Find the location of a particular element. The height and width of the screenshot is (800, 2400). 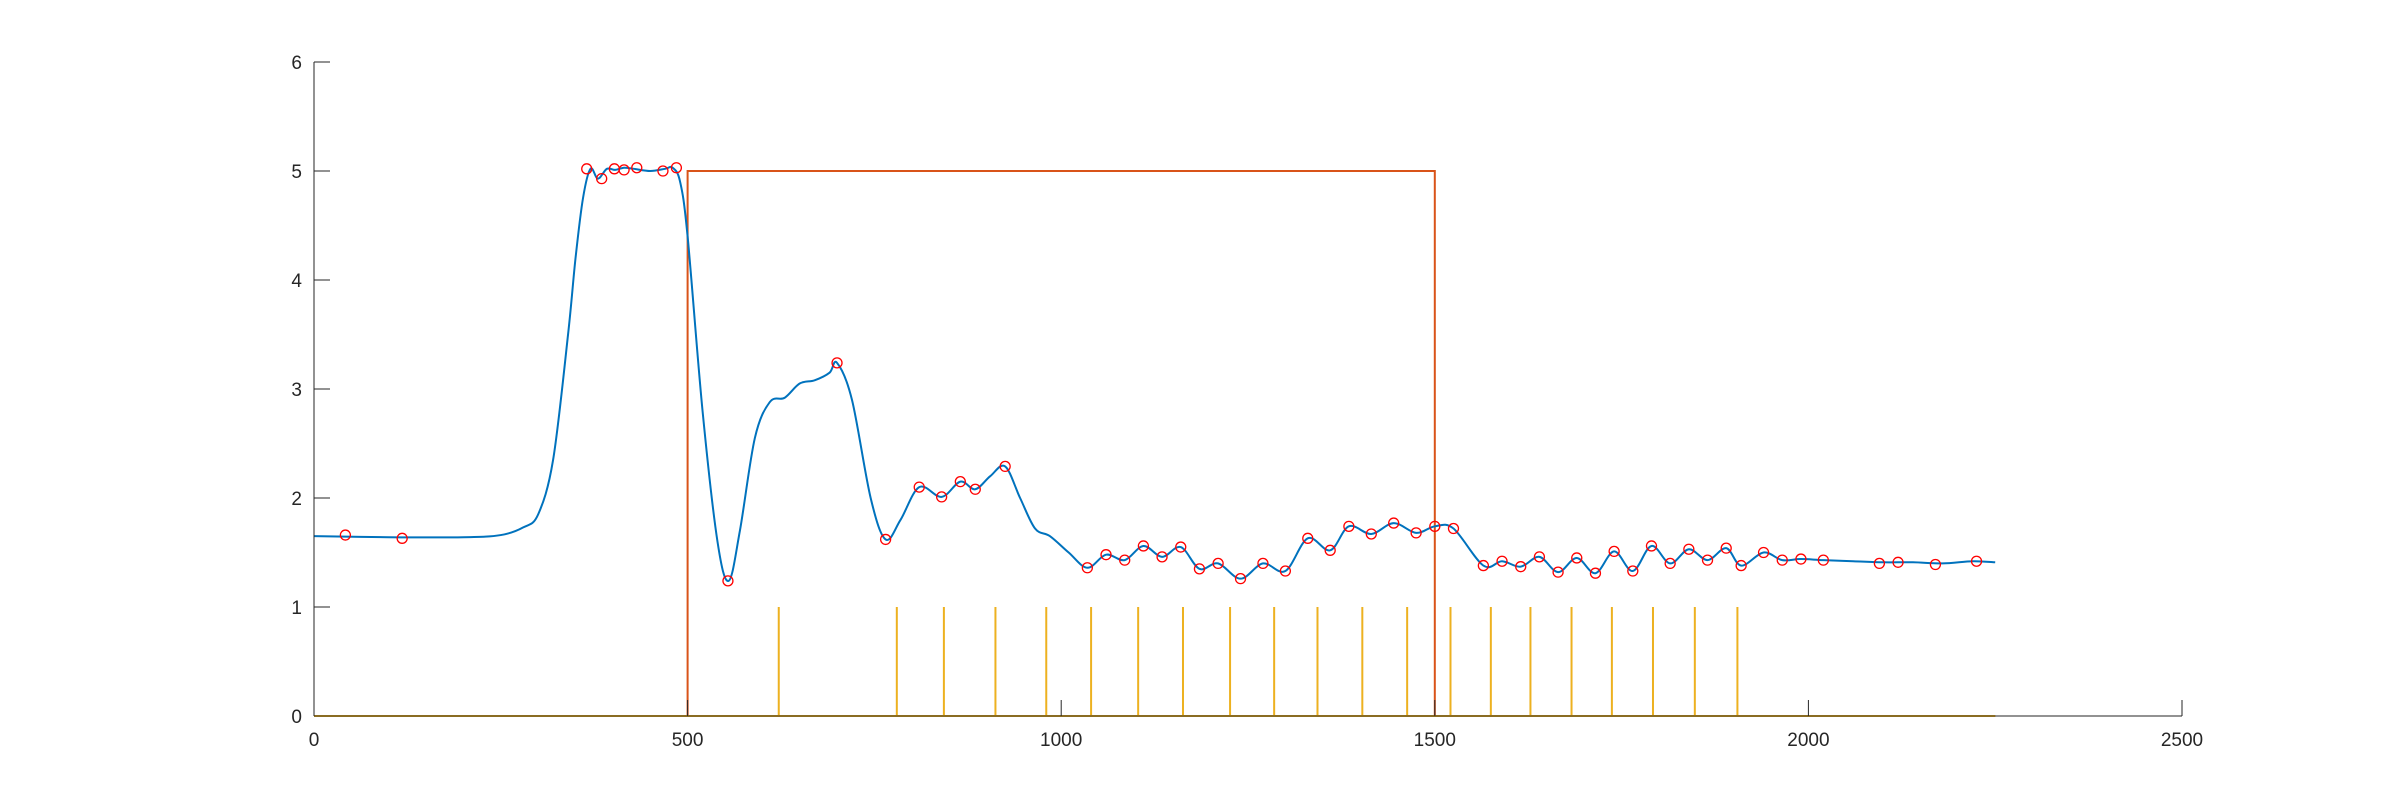

y-tick-label: 6 is located at coordinates (296, 63).